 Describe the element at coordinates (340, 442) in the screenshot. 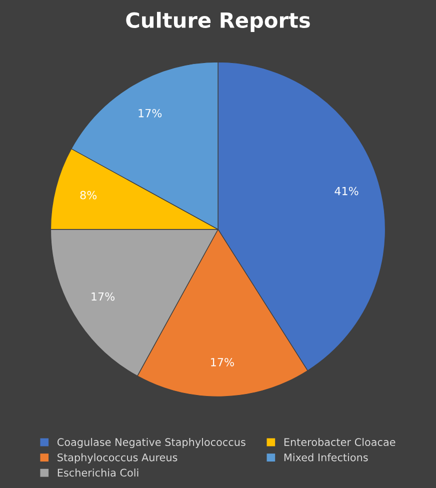

I see `legend-label: Enterobacter Cloacae` at that location.